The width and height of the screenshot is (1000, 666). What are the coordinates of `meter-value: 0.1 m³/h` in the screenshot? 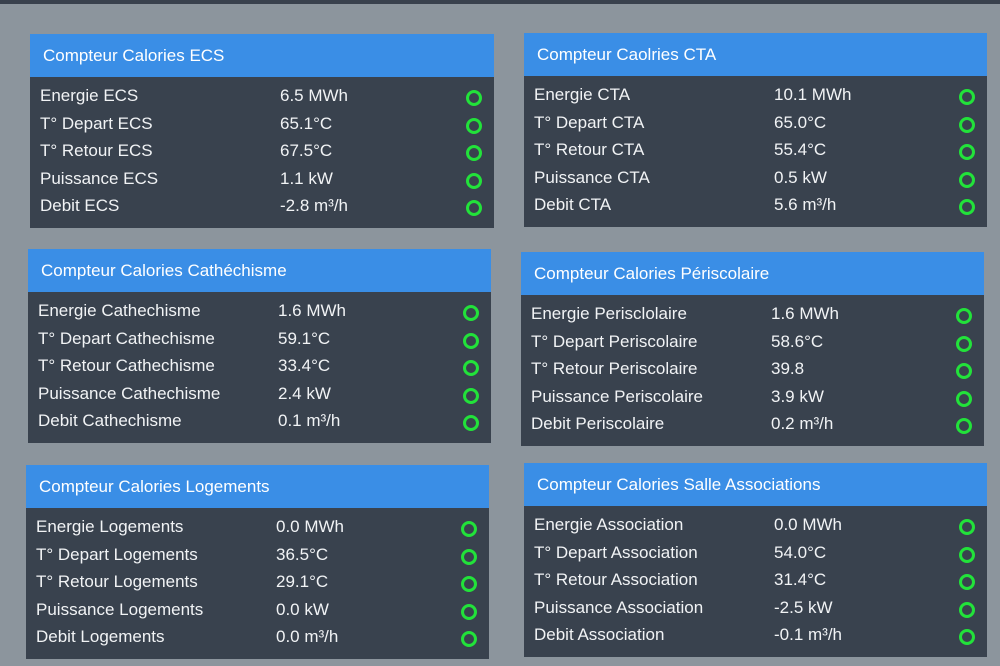 It's located at (309, 420).